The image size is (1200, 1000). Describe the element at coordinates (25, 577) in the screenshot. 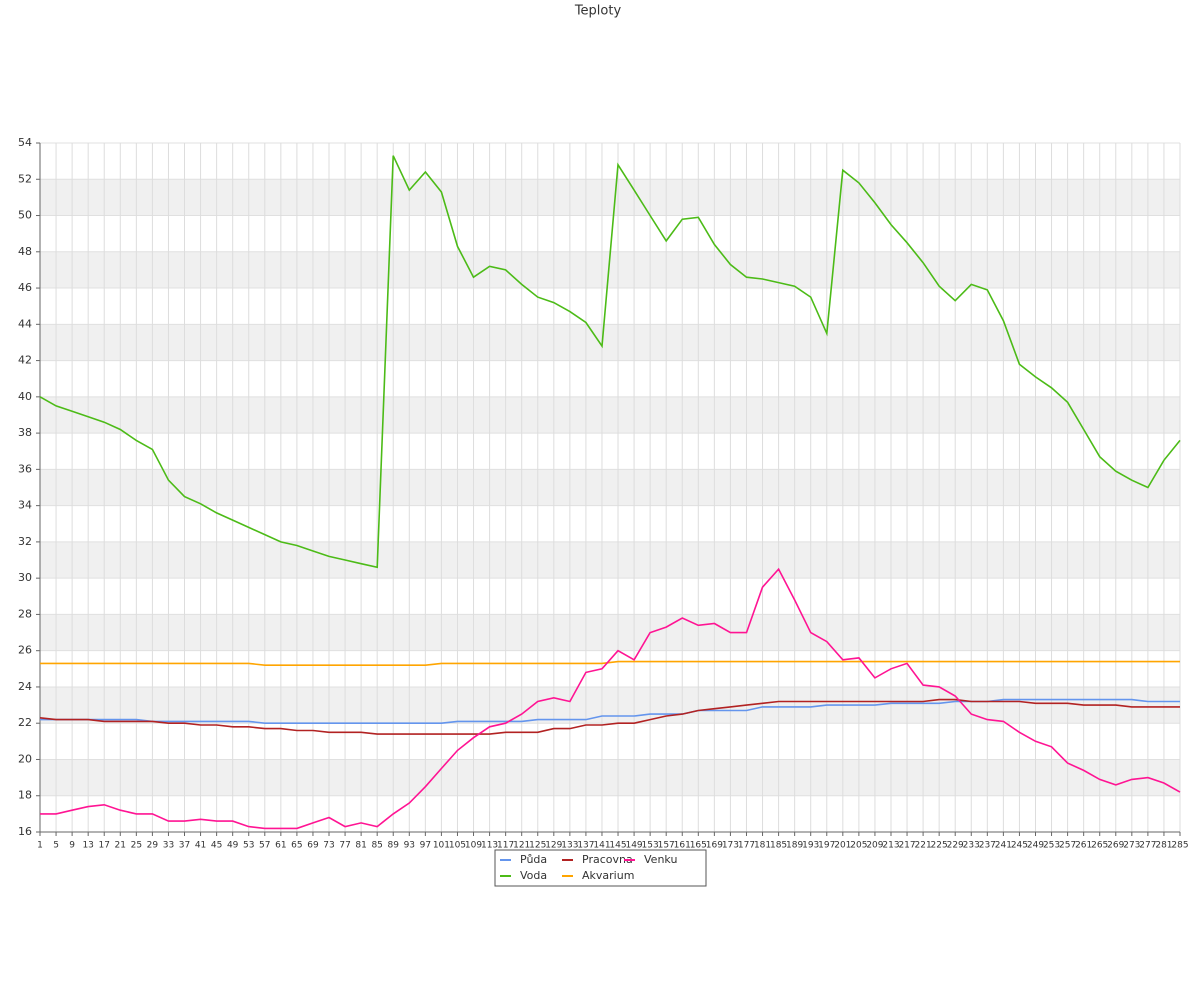

I see `y-tick-label: 30` at that location.